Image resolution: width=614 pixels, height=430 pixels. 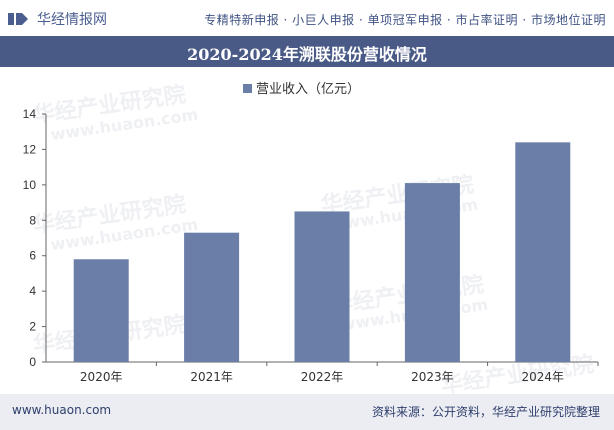 What do you see at coordinates (18, 19) in the screenshot?
I see `logo-icon` at bounding box center [18, 19].